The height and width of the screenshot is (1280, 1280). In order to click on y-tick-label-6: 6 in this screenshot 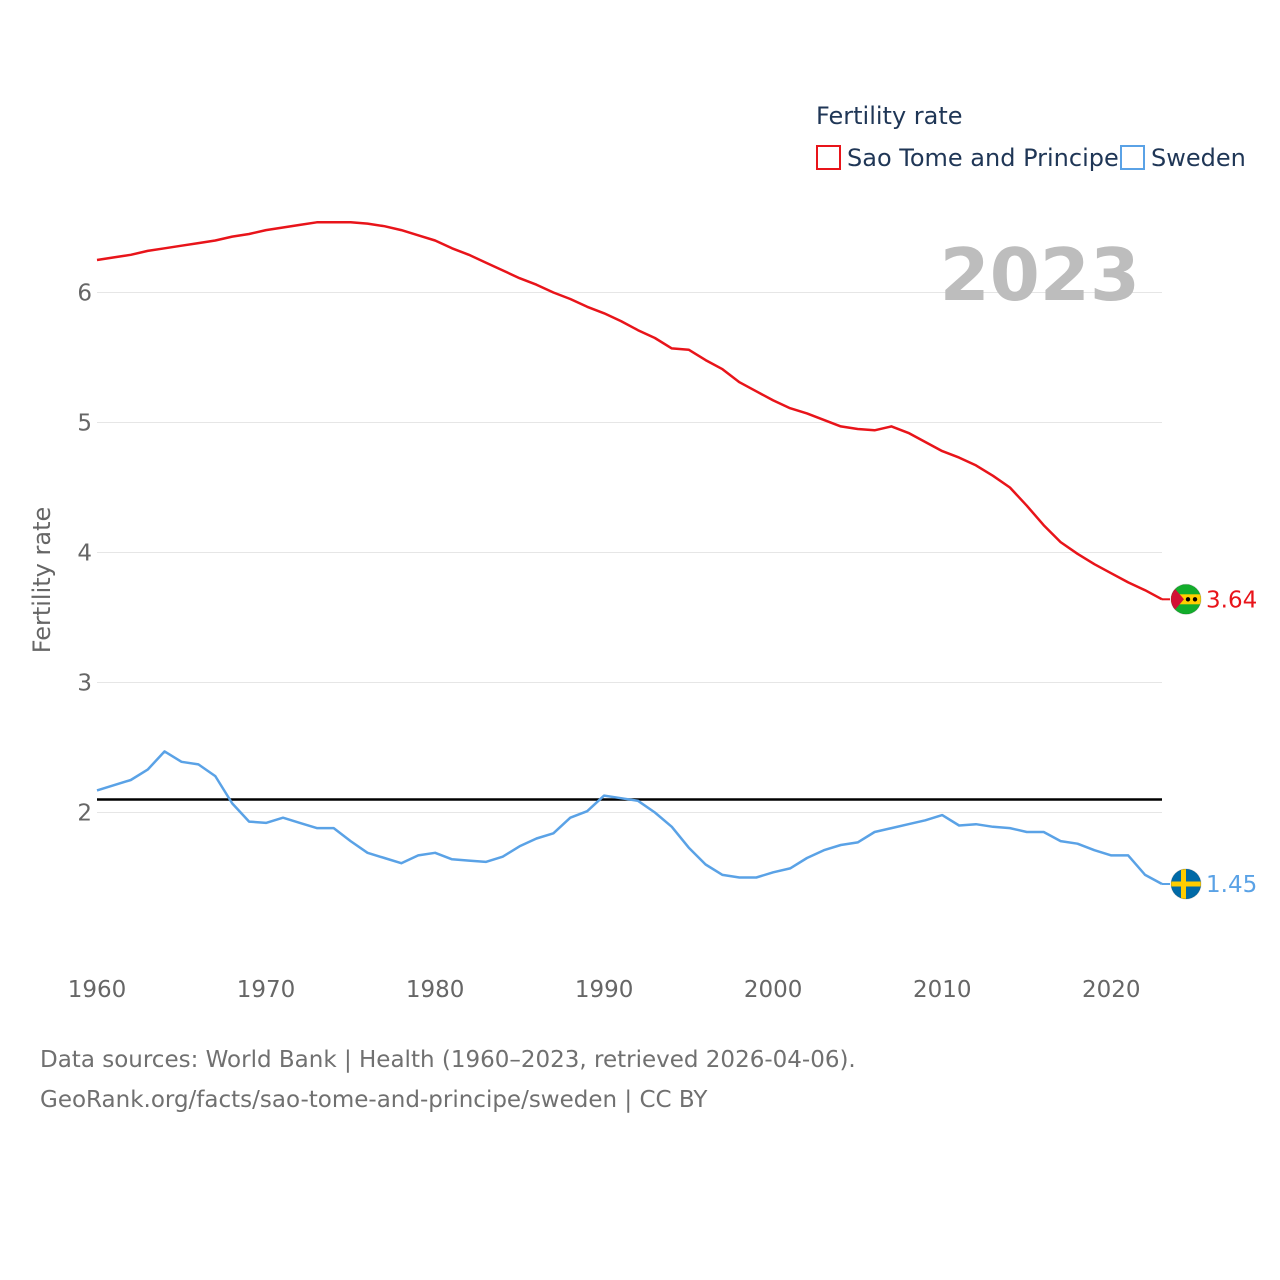, I will do `click(84, 294)`.